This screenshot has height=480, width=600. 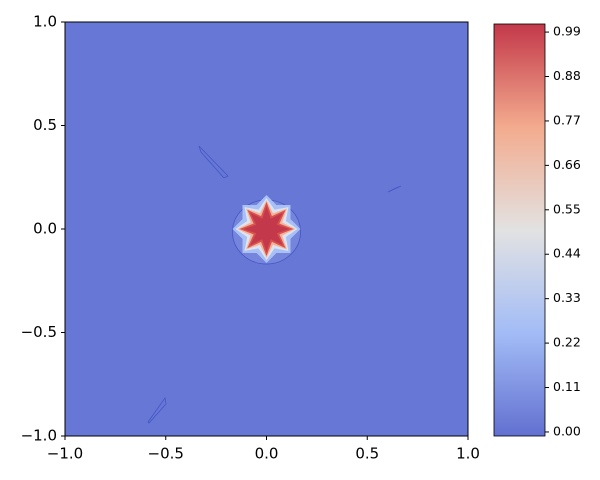 I want to click on colorbar-tick-label: 0.44, so click(x=567, y=253).